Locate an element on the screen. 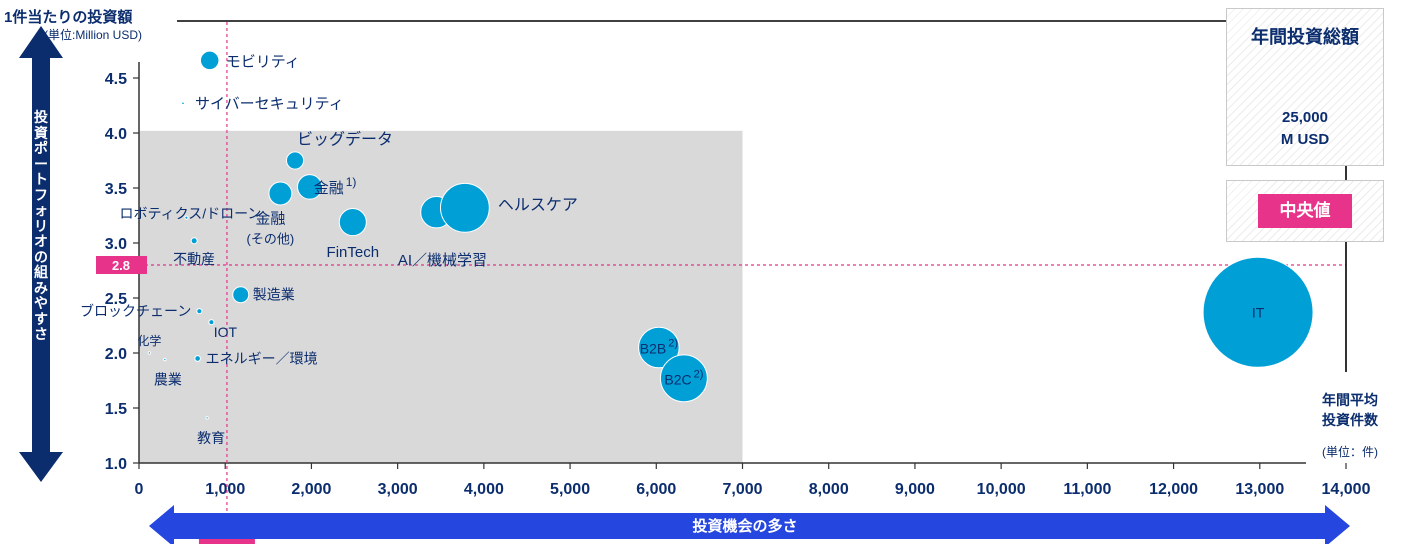 The height and width of the screenshot is (549, 1404). data-label: ヘルスケア is located at coordinates (538, 205).